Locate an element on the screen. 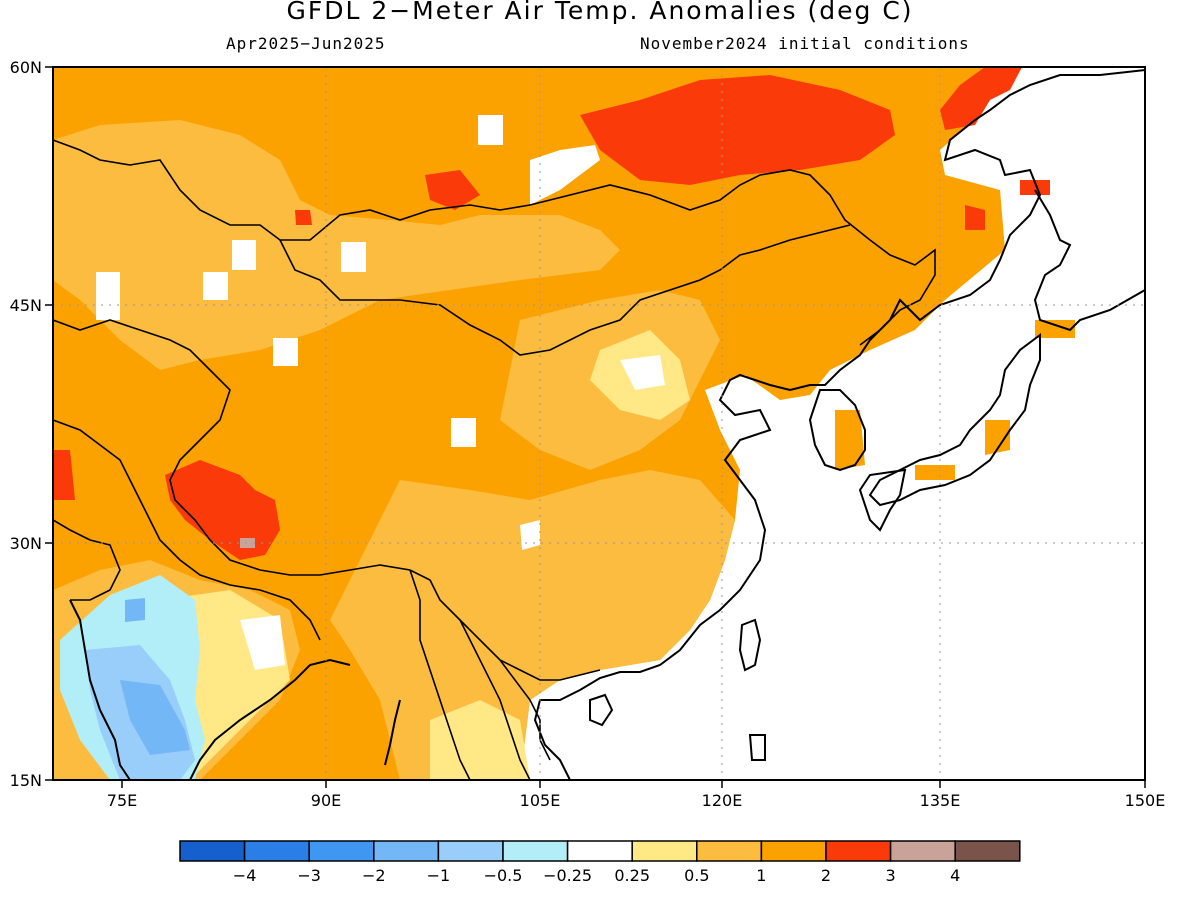  colorbar-label: −3 is located at coordinates (309, 875).